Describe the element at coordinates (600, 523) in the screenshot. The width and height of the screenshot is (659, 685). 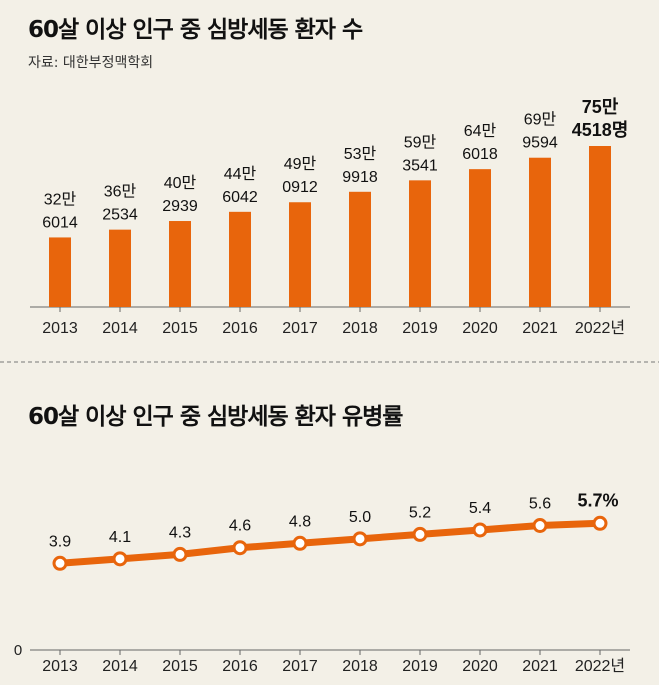
I see `line-point-2022년` at that location.